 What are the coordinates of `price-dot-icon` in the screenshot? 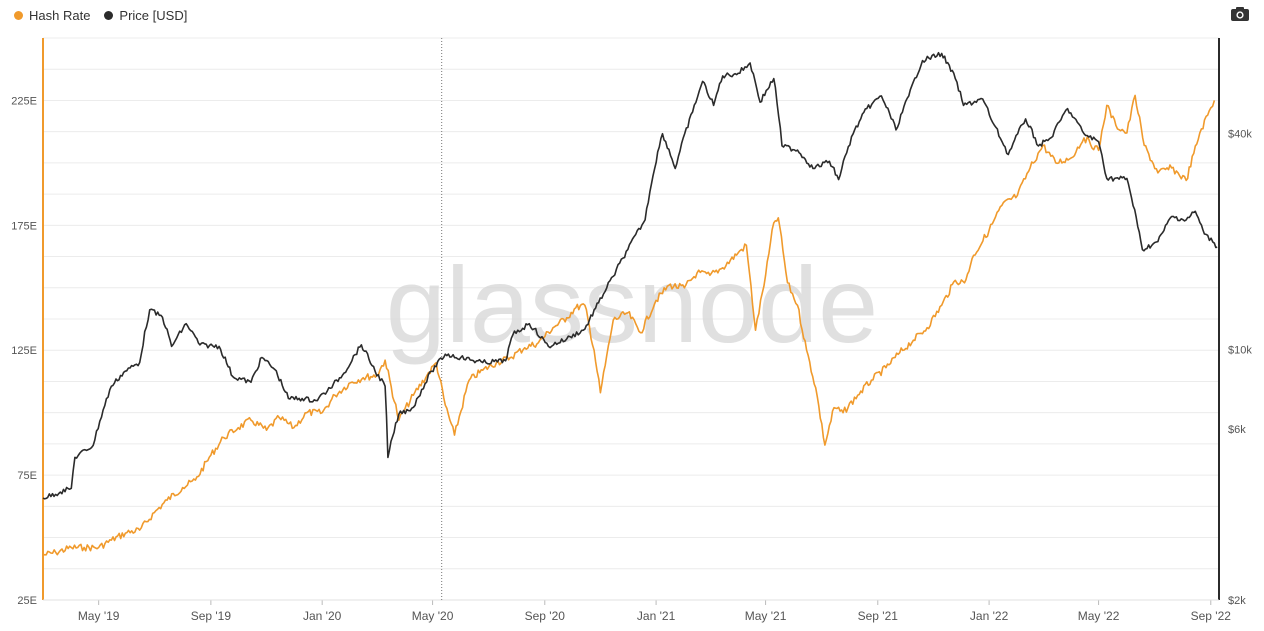 It's located at (109, 15).